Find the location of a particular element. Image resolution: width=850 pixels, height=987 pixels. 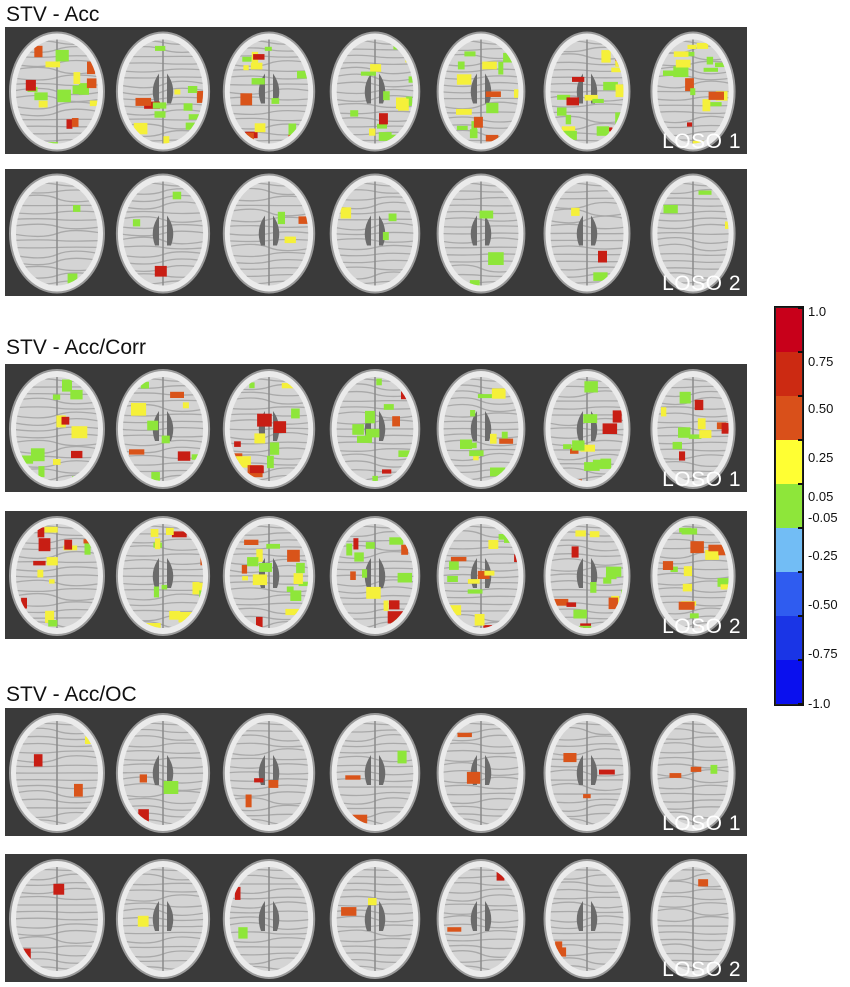

panel-label: LOSO 1 is located at coordinates (701, 141).